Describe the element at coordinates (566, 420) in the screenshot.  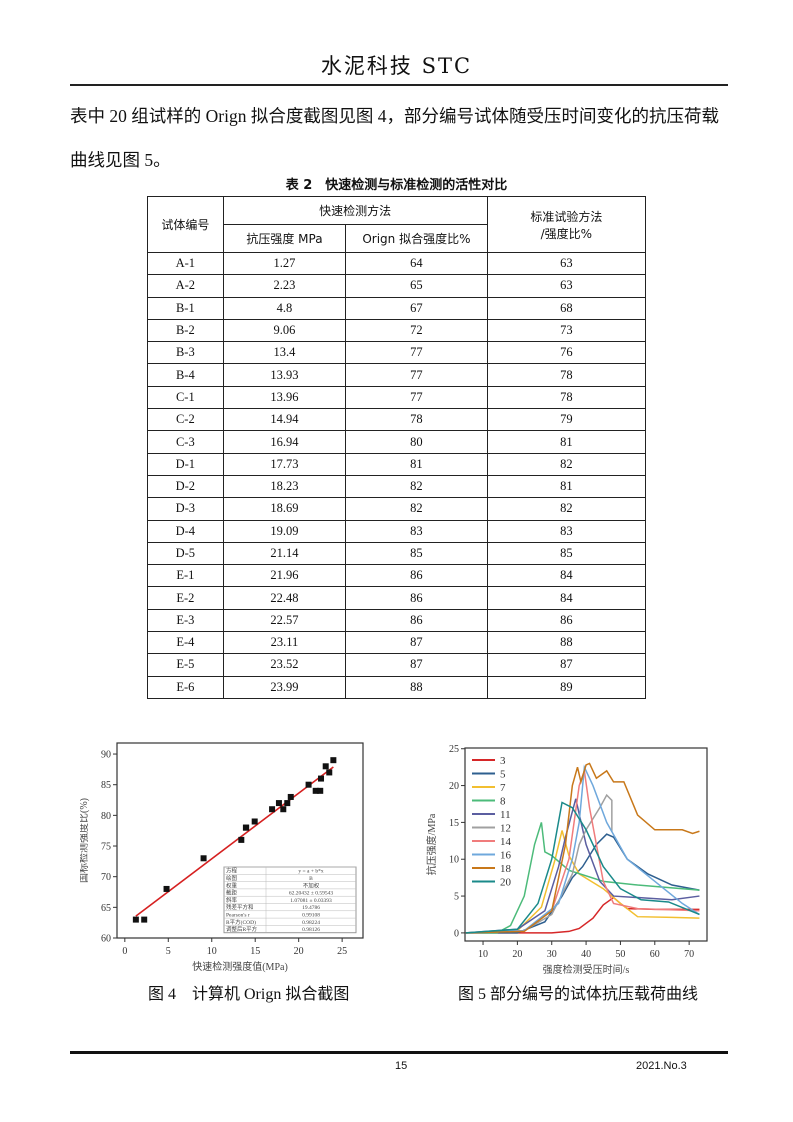
I see `cell-standard: 79` at that location.